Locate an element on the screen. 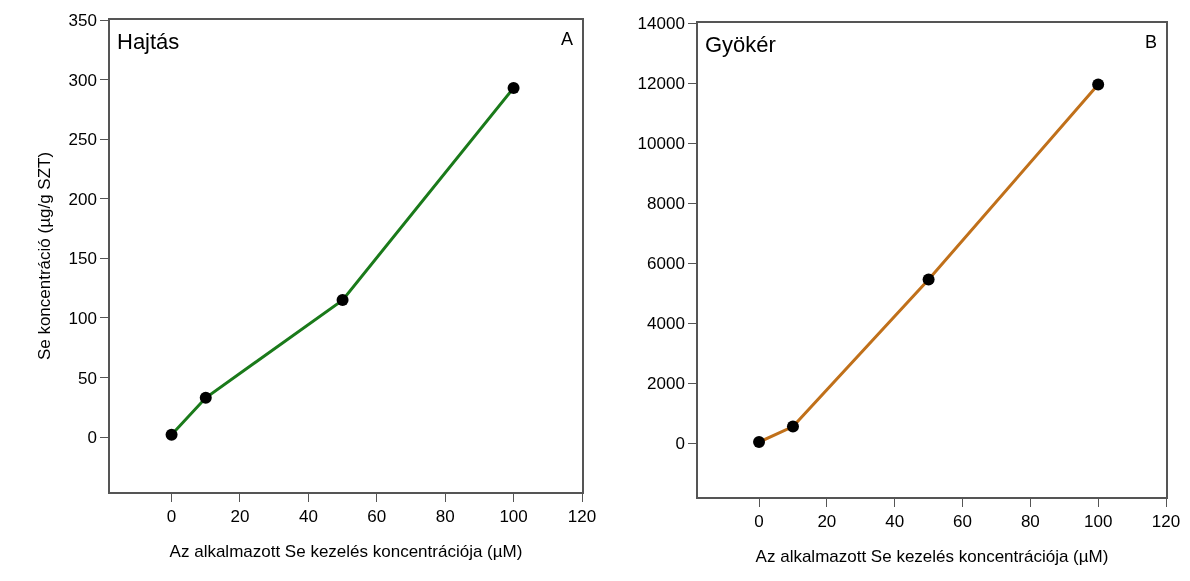 The image size is (1190, 581). y-tick-label: 150 is located at coordinates (82, 259).